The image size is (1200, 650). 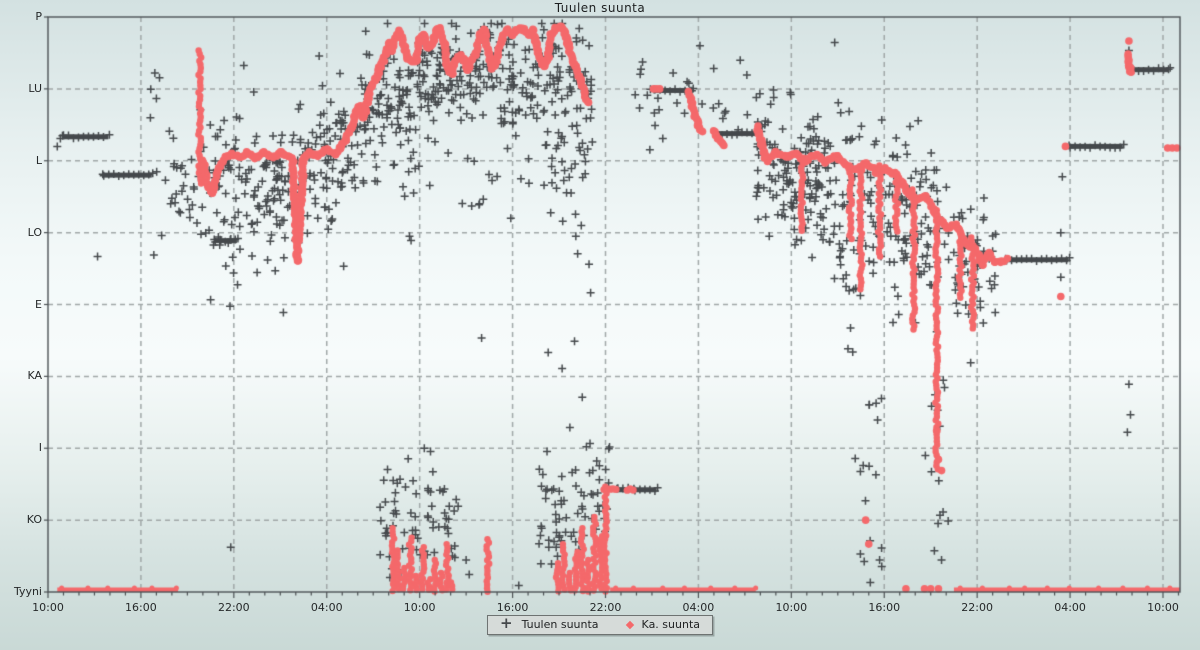 I want to click on x-tick-label-5: 16:00, so click(x=512, y=607).